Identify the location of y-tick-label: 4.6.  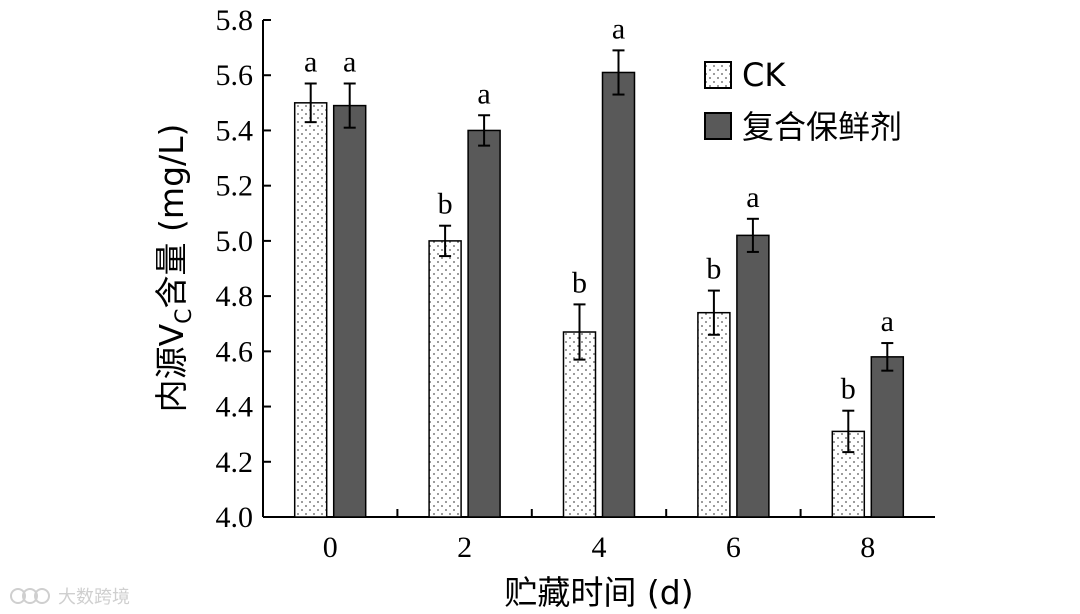
(235, 351).